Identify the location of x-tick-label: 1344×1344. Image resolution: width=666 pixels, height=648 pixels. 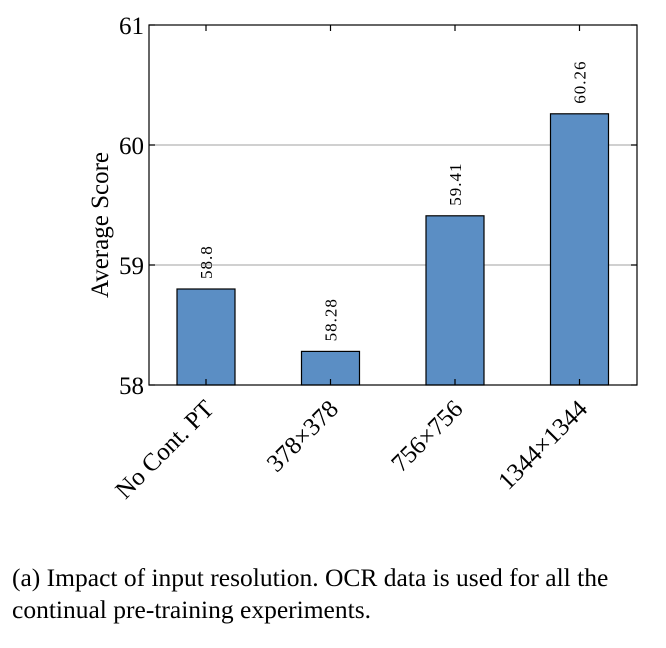
(543, 445).